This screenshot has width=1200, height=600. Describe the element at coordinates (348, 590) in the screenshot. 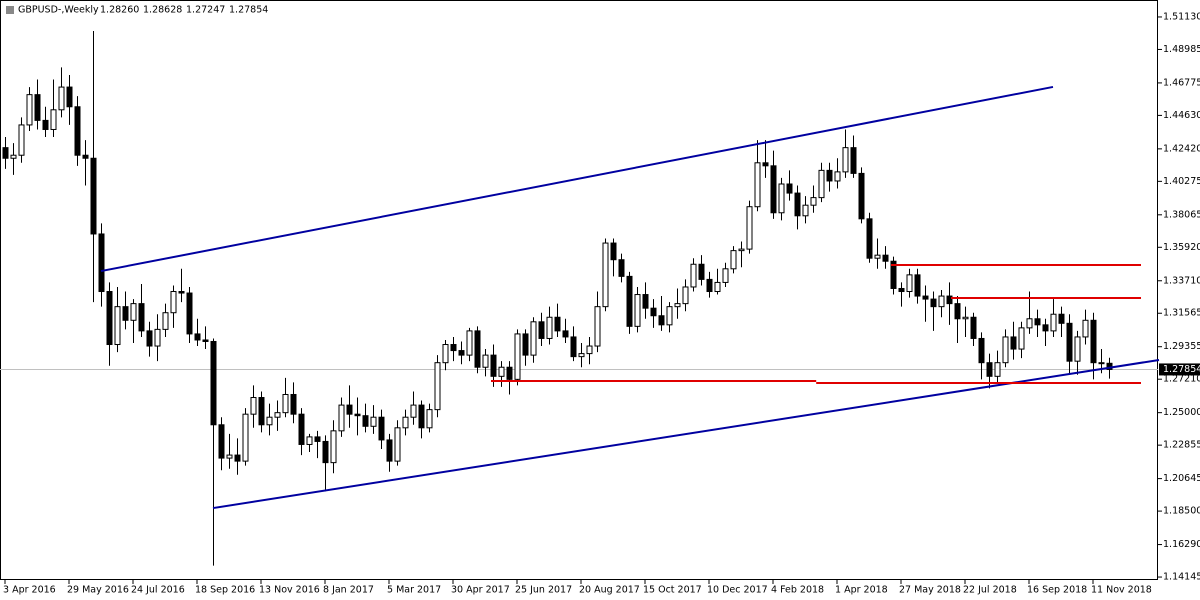

I see `x-tick-label: 8 Jan 2017` at that location.